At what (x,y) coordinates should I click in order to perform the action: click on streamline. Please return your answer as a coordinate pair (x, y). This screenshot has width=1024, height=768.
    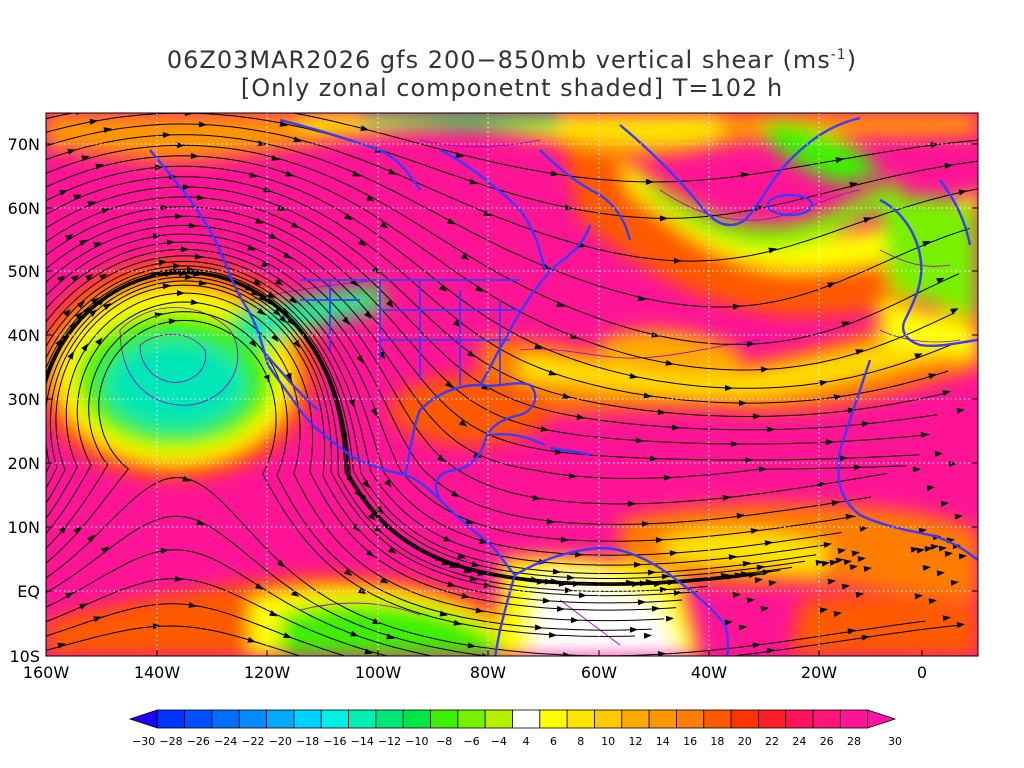
    Looking at the image, I should click on (218, 617).